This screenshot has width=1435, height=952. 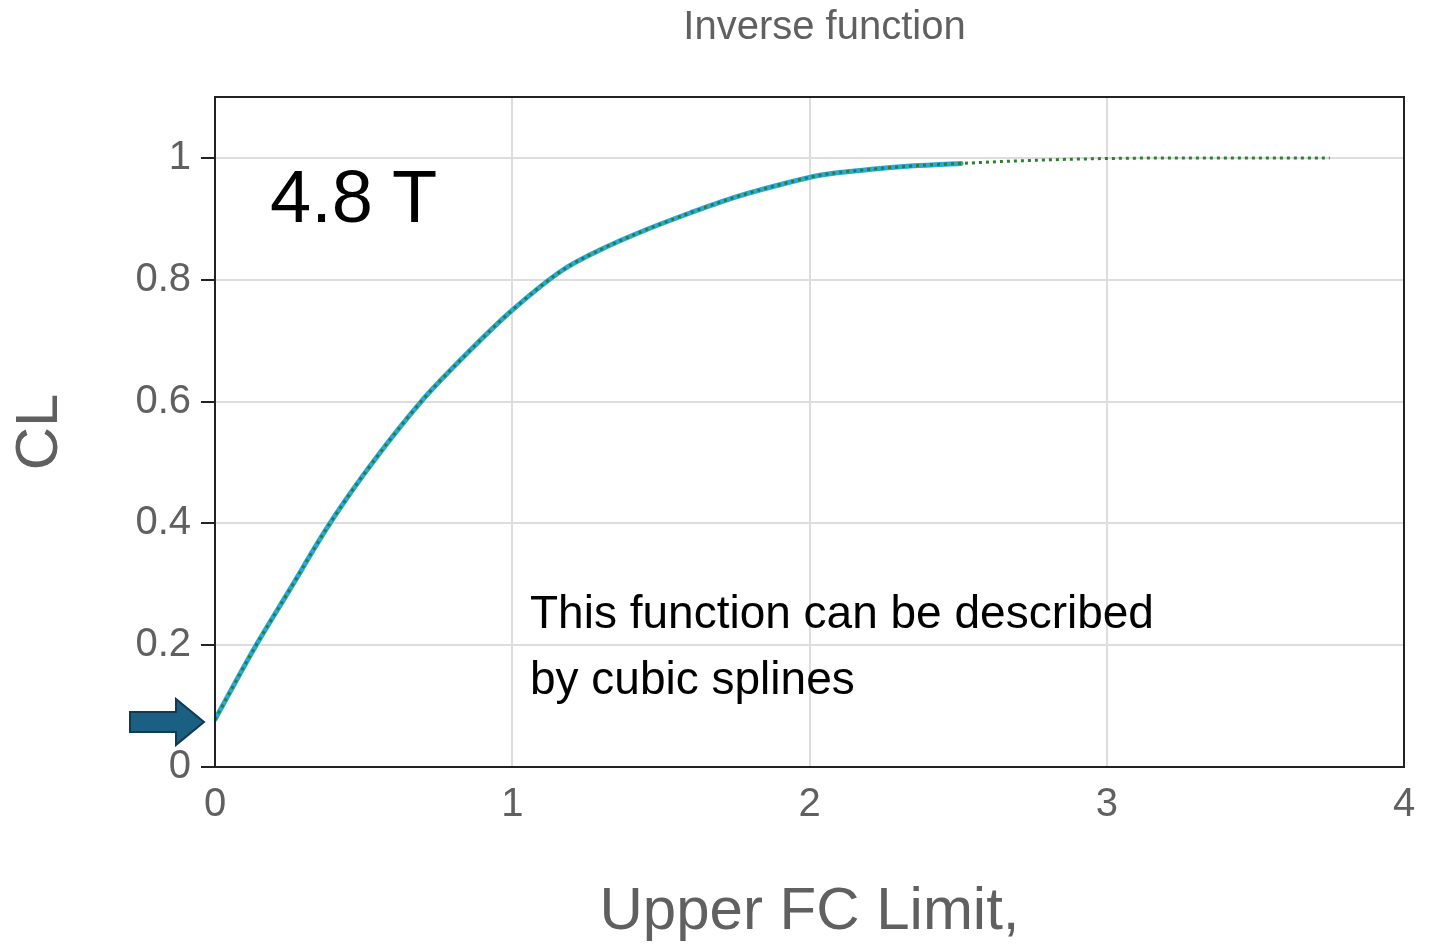 I want to click on annotation: This function can be described by cubic splines, so click(x=842, y=645).